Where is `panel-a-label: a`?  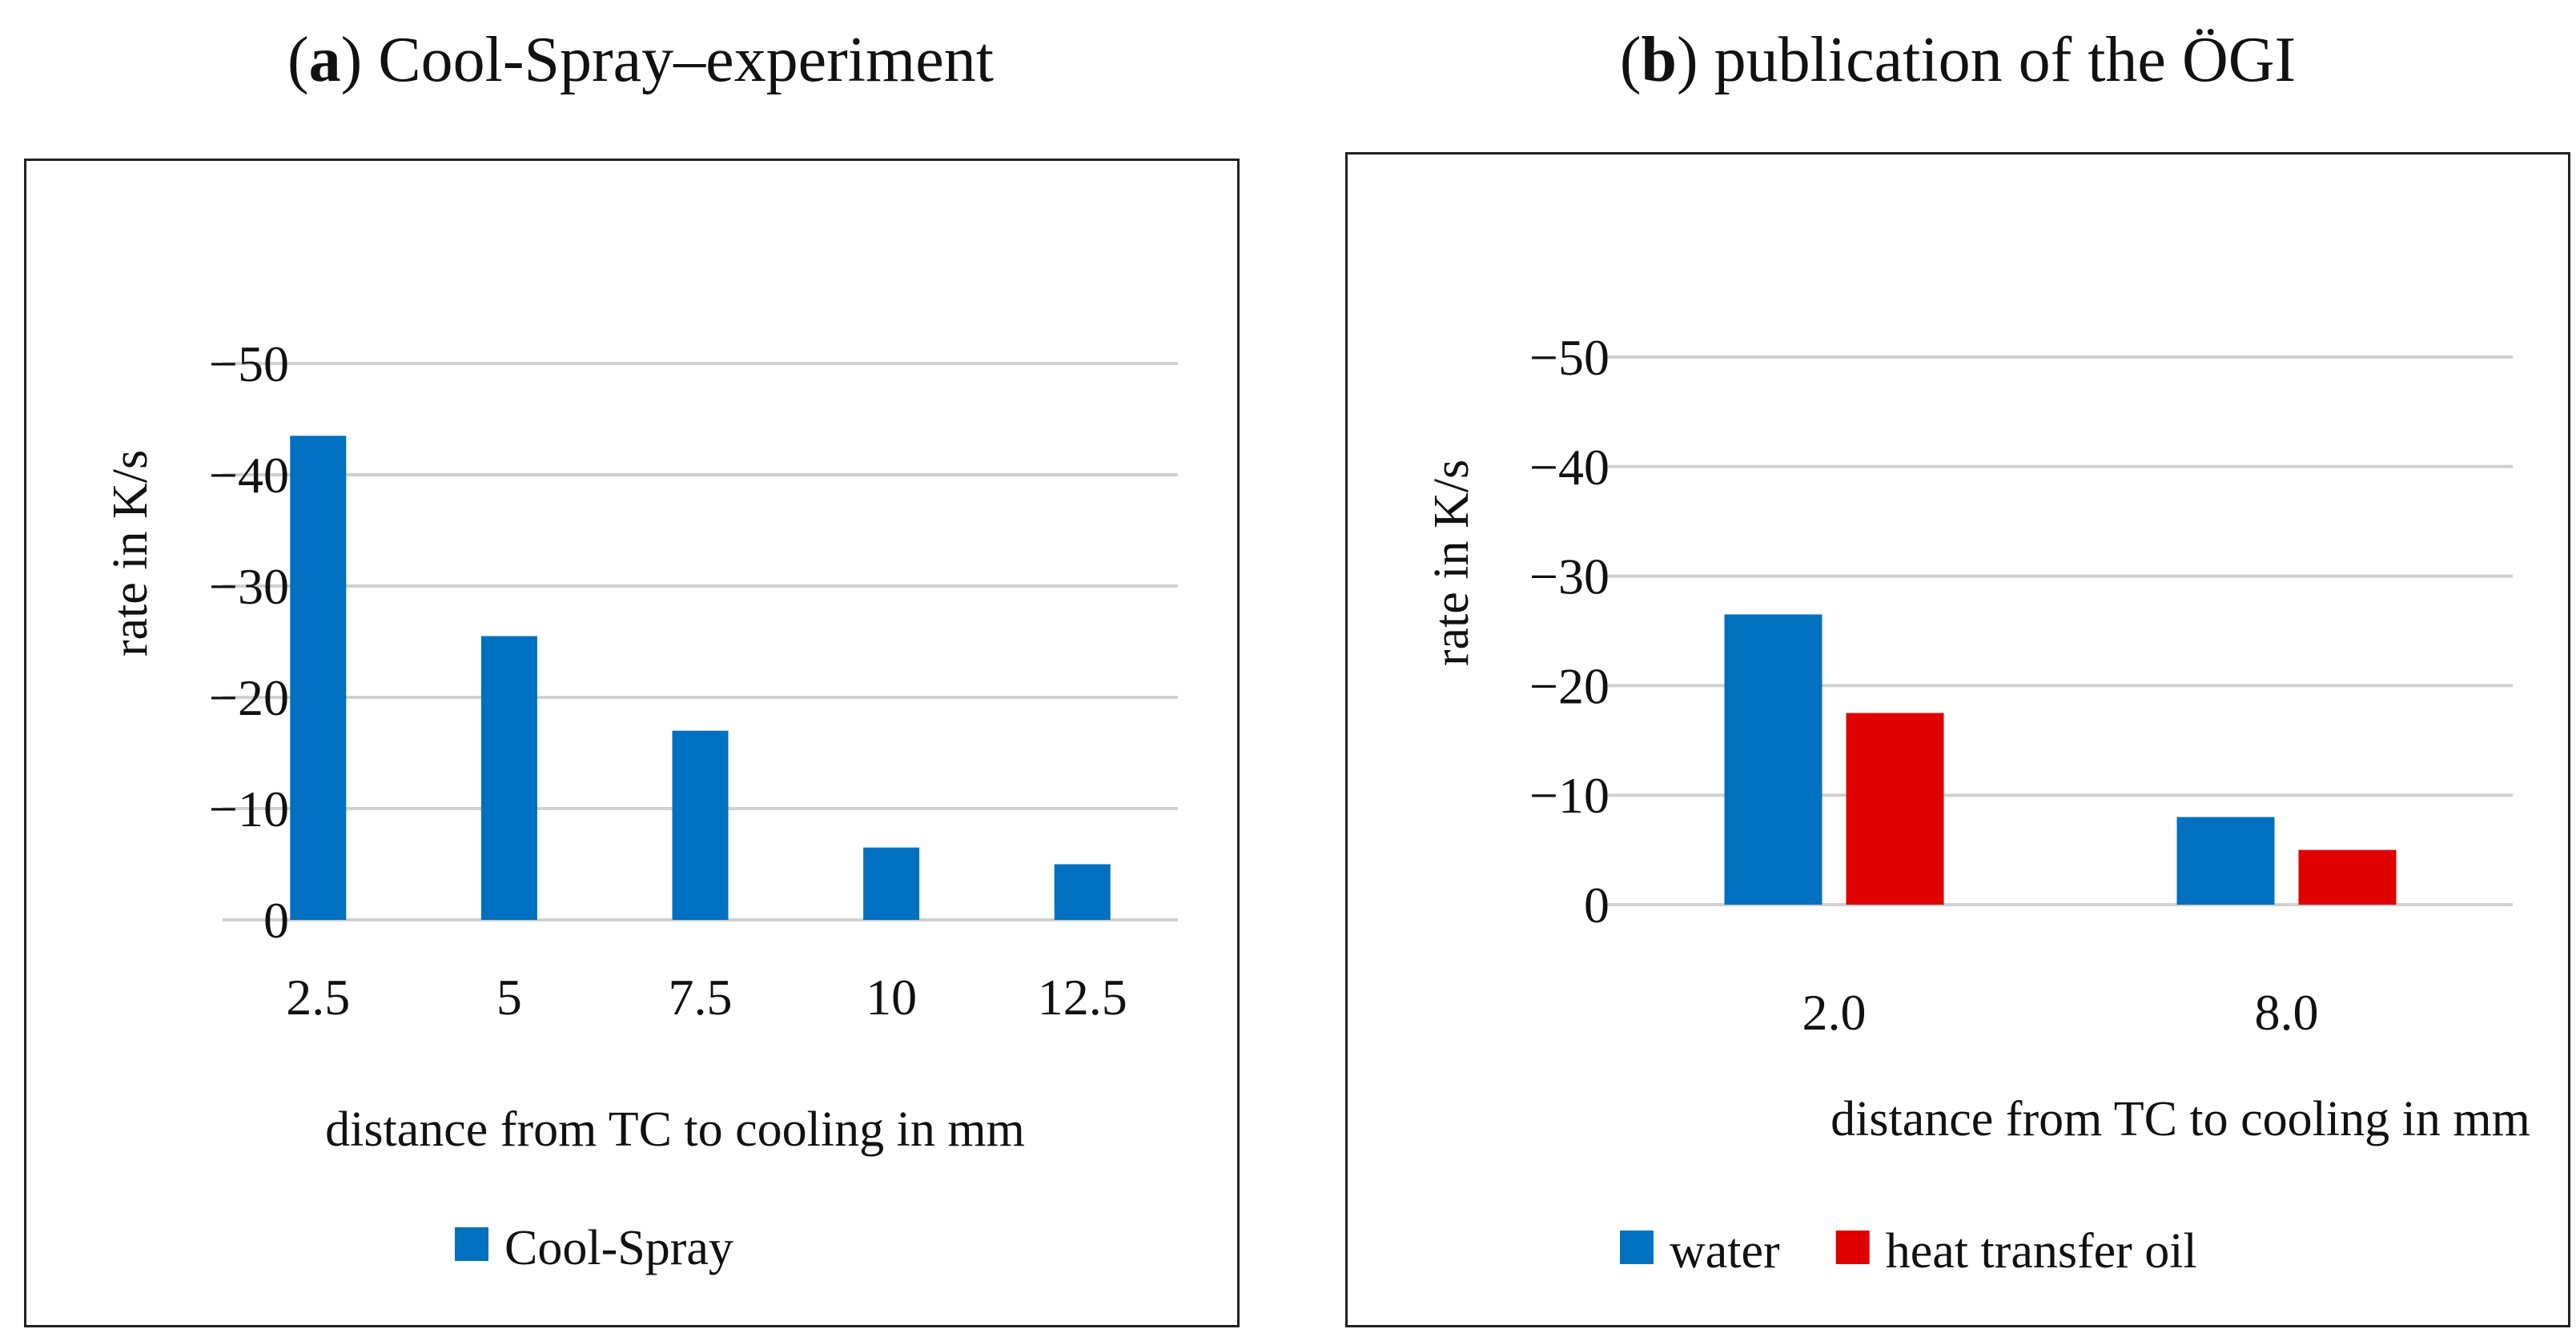
panel-a-label: a is located at coordinates (324, 60).